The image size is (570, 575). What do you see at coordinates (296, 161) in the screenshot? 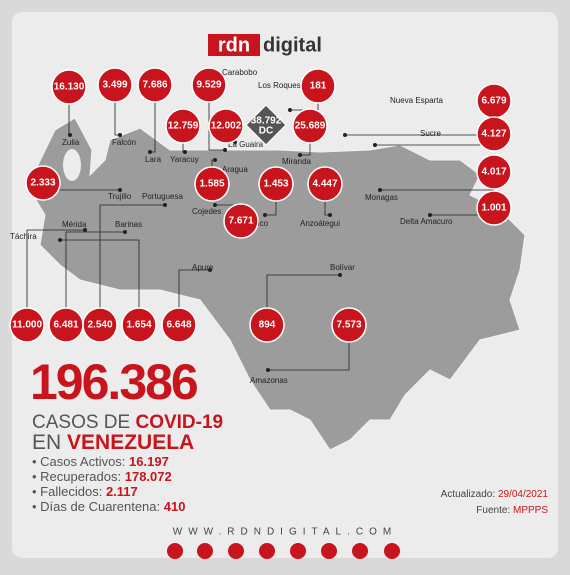
I see `region-label: Miranda` at bounding box center [296, 161].